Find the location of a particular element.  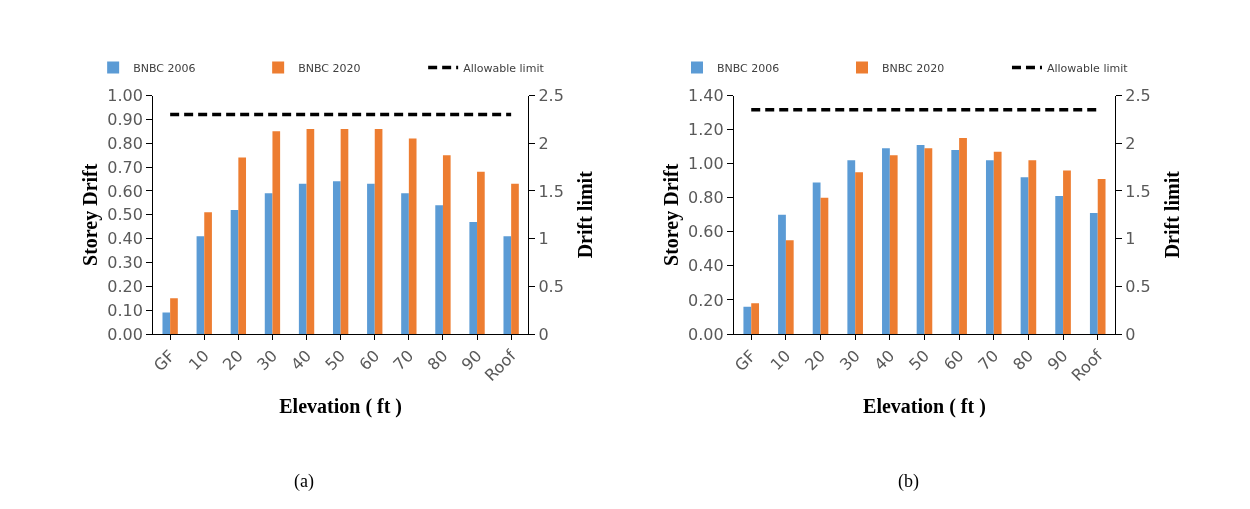

y-tick-label: 1.20 is located at coordinates (706, 130).